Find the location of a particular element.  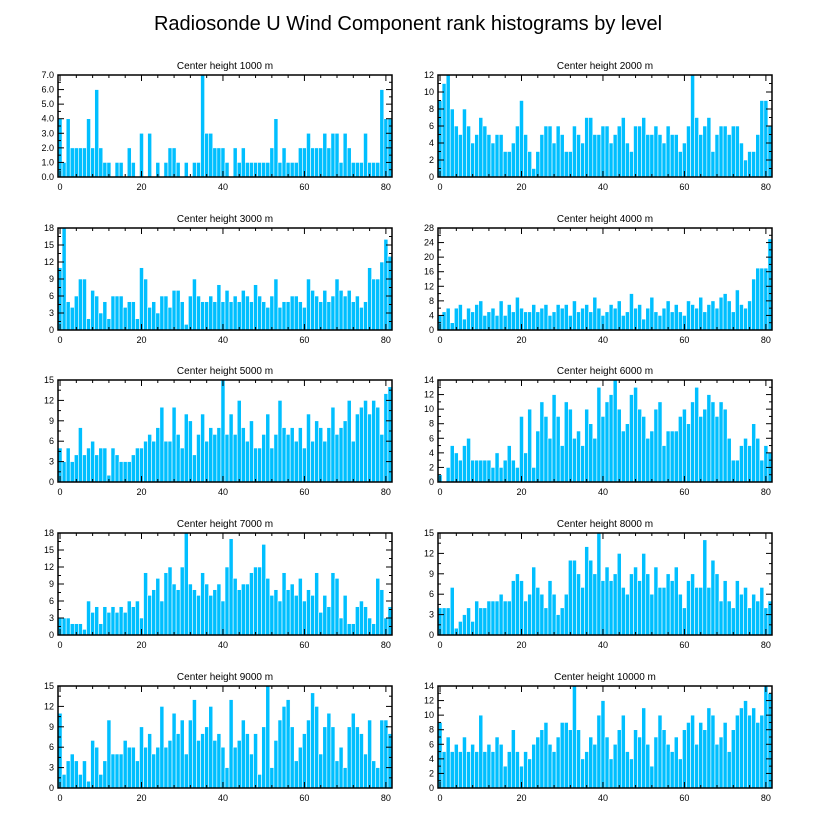

histogram-panel: Center height 9000 m 0 20 40 60 80 0 3 6 9 12 15 is located at coordinates (218, 737).